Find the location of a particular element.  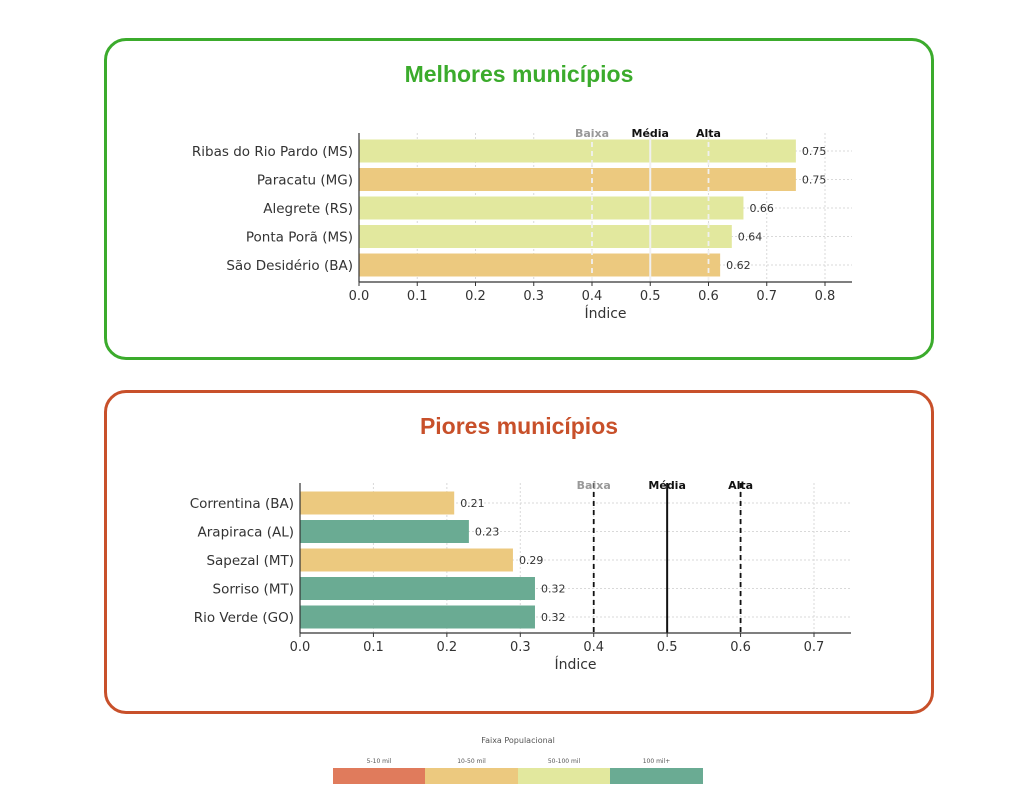

best-panel-title: Melhores municípios is located at coordinates (519, 74).